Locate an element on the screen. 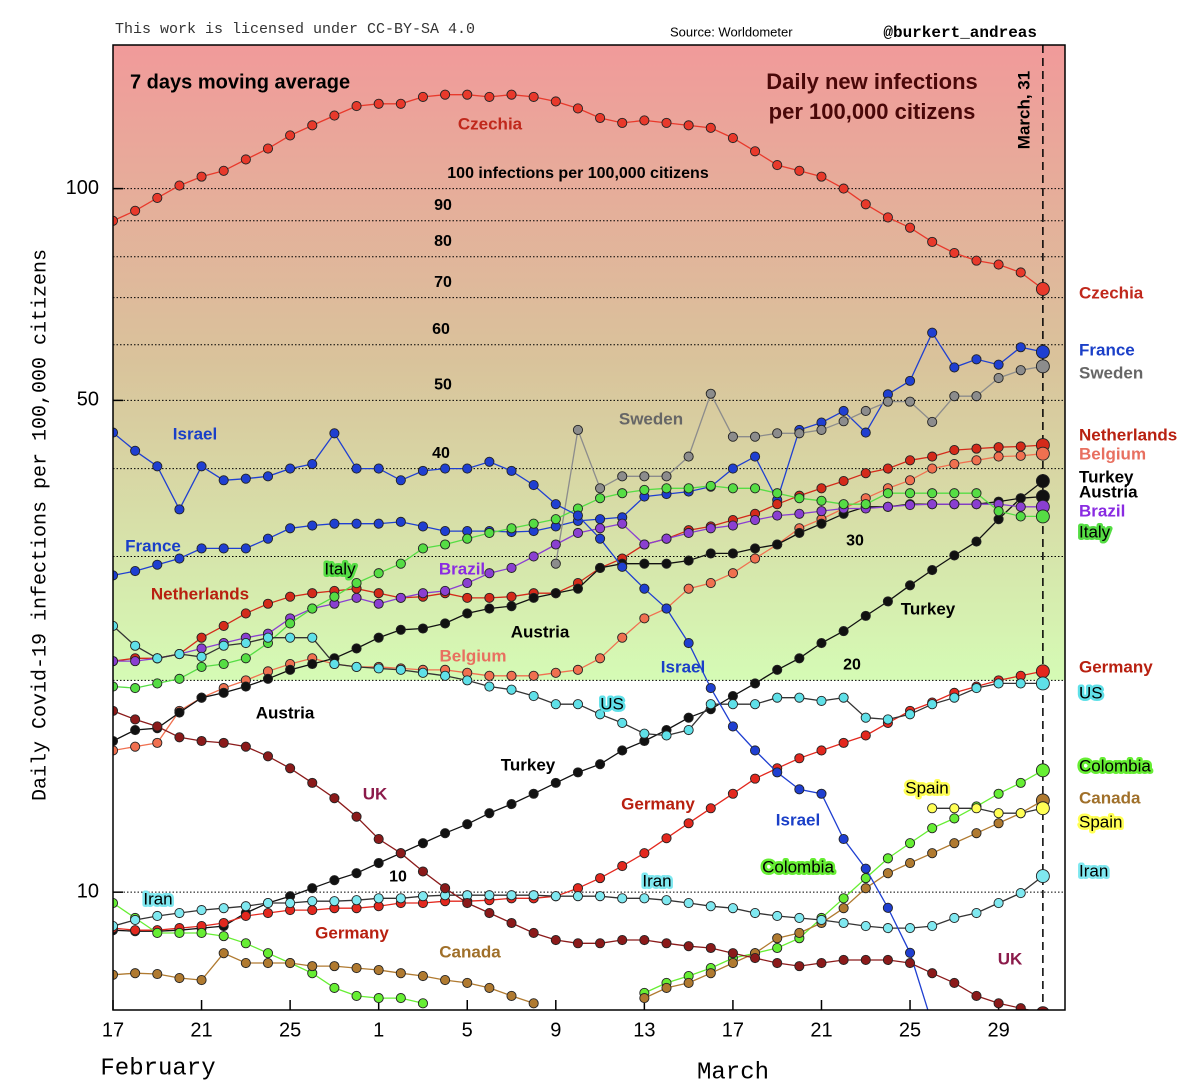 This screenshot has width=1200, height=1092. series-label: Belgium is located at coordinates (472, 655).